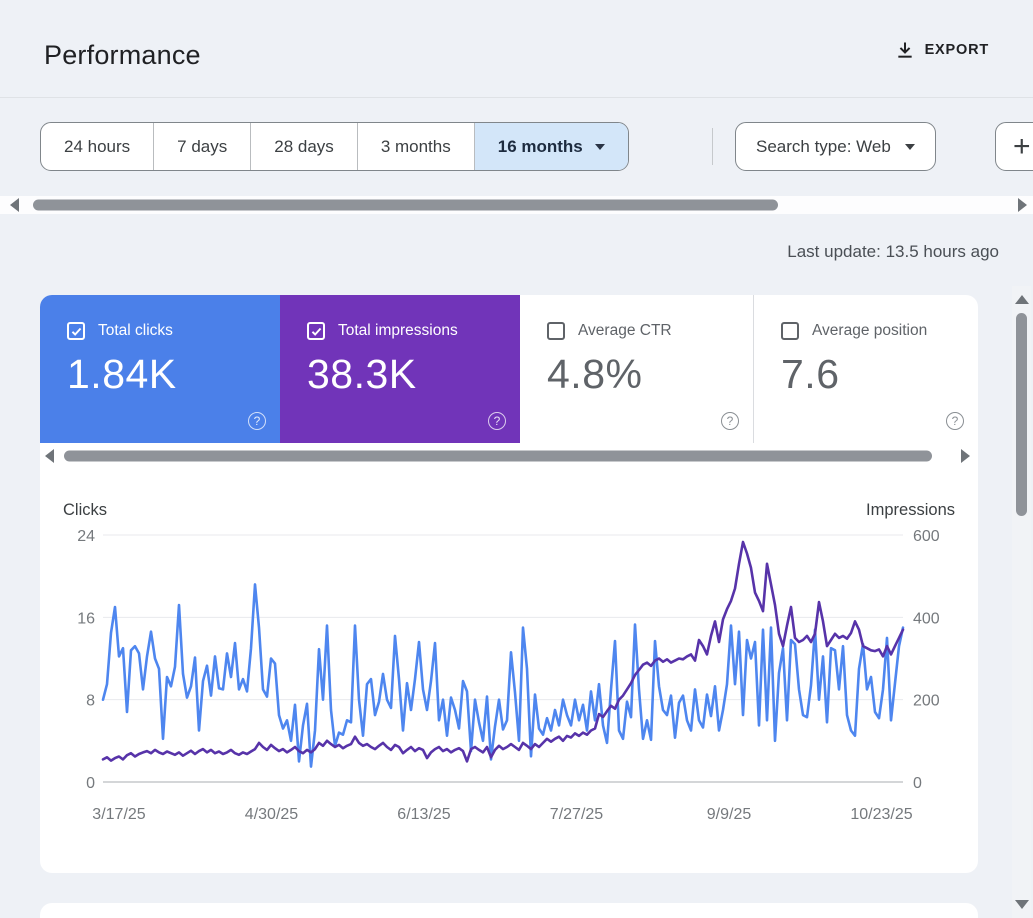 Image resolution: width=1033 pixels, height=918 pixels. Describe the element at coordinates (516, 49) in the screenshot. I see `page-header: Performance EXPORT` at that location.